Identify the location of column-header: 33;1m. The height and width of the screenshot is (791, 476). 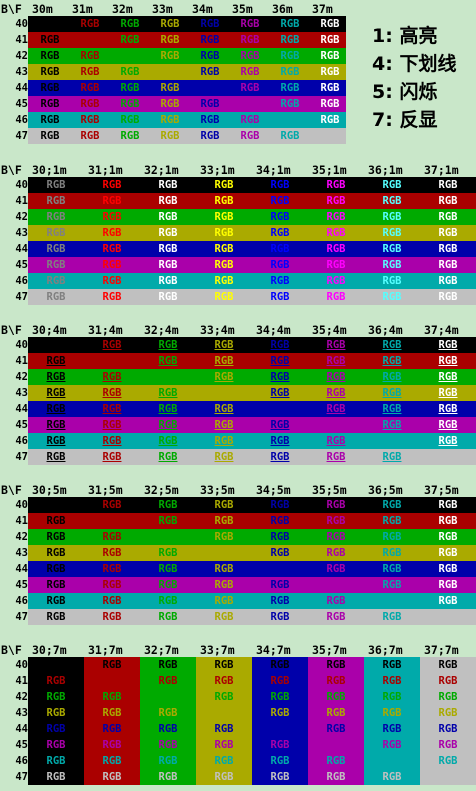
(217, 170).